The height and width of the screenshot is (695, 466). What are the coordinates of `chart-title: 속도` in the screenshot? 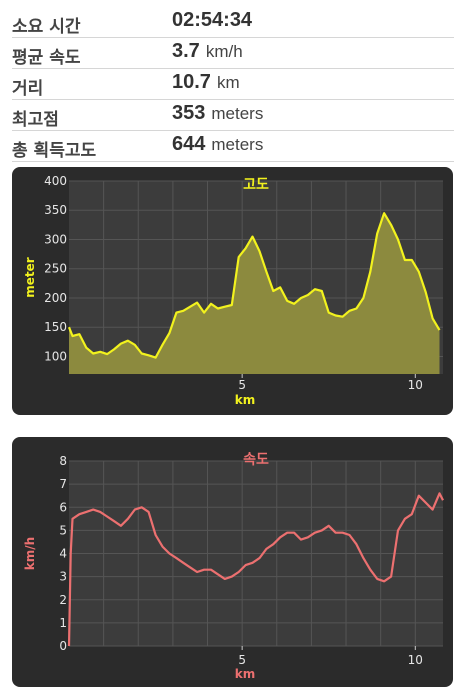 It's located at (256, 460).